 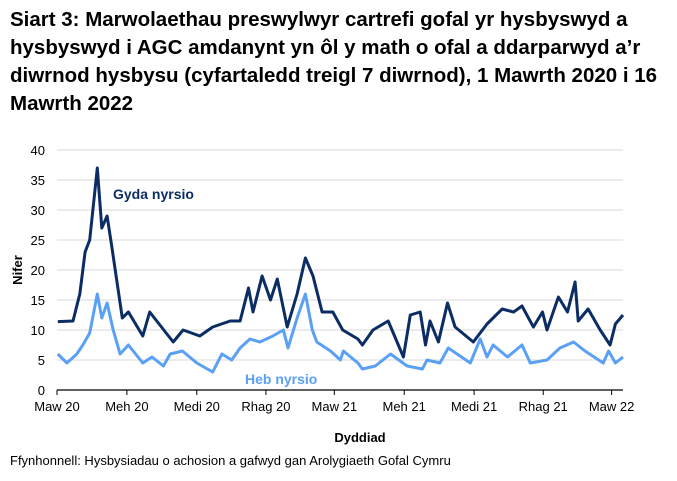 I want to click on y-axis-ticks: 0 5 10 15 20 25 30 35 40, so click(x=38, y=270).